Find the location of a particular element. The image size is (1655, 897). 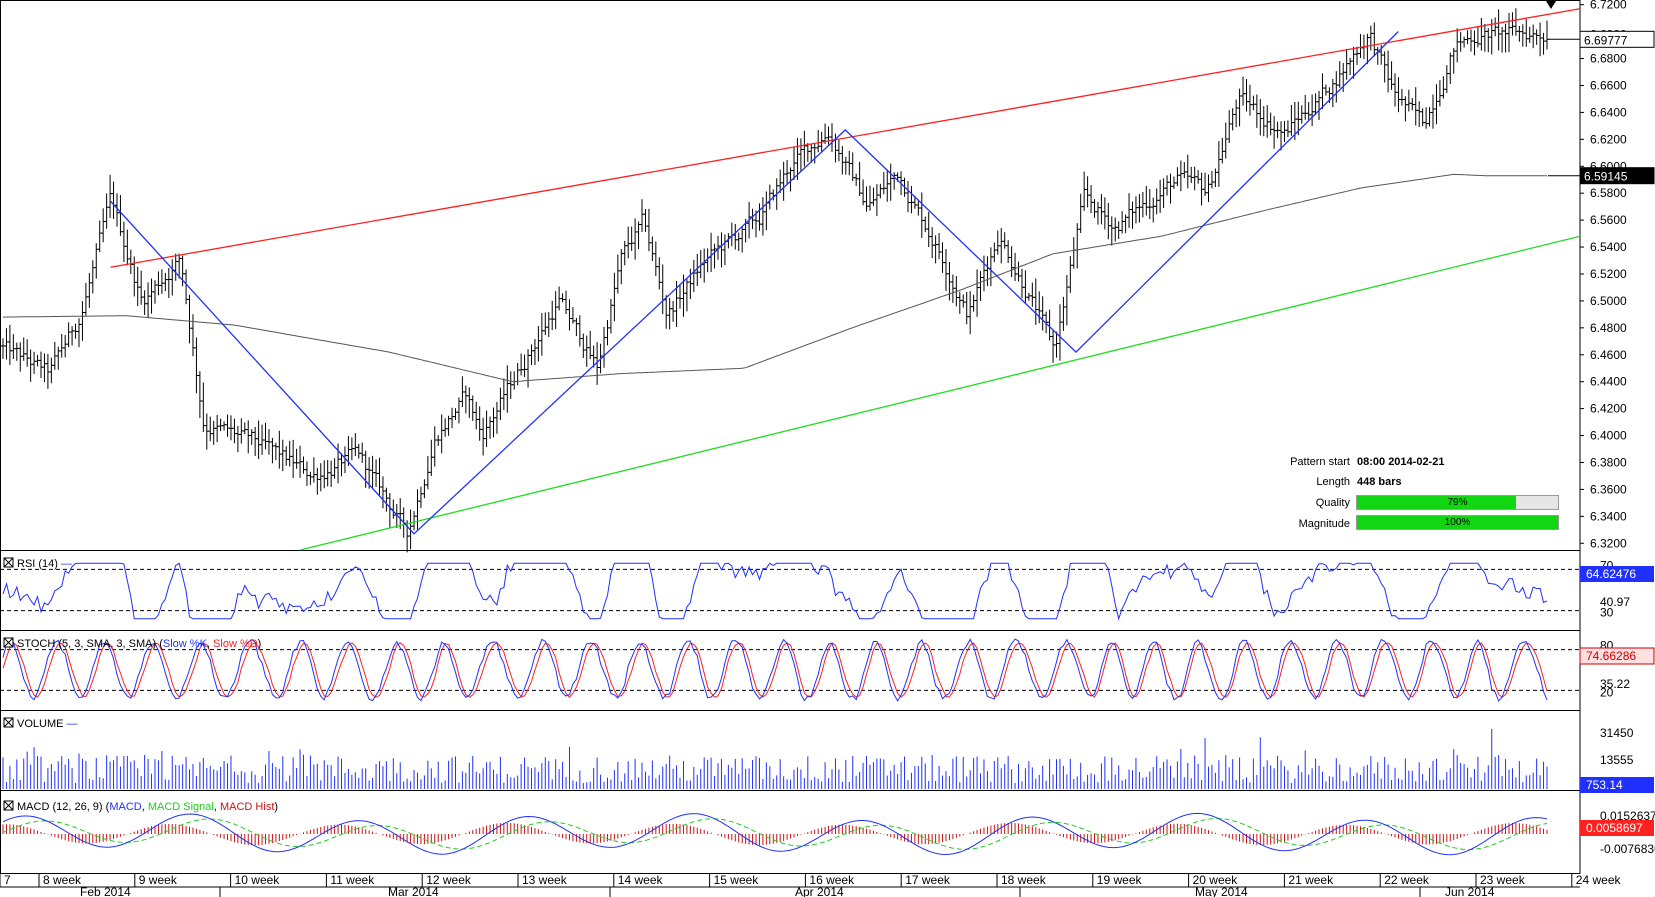

price-tick-label: 6.5000 is located at coordinates (1608, 301).